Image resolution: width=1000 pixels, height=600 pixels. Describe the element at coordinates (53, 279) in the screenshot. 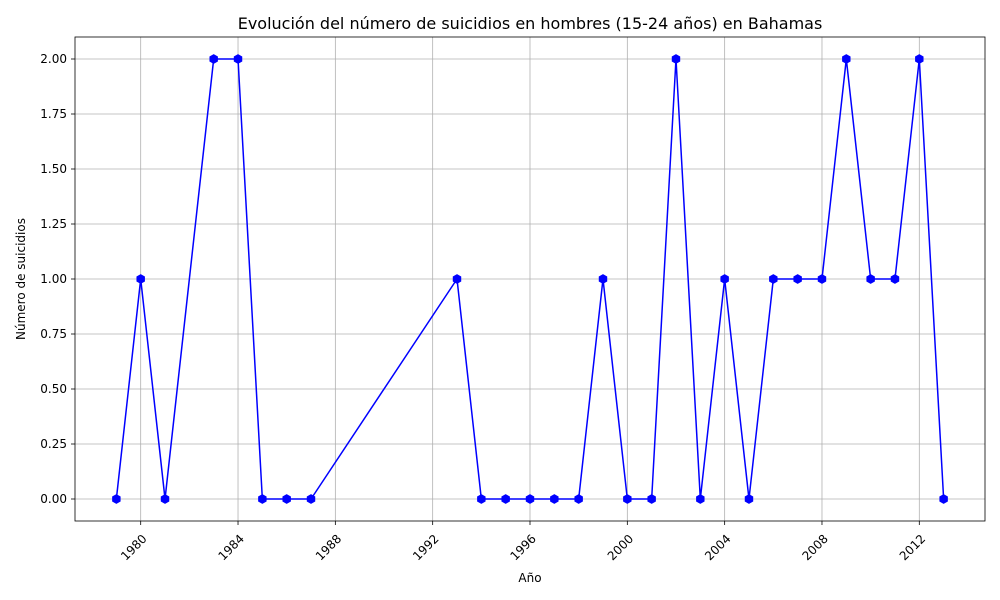

I see `y-tick-label: 1.00` at that location.